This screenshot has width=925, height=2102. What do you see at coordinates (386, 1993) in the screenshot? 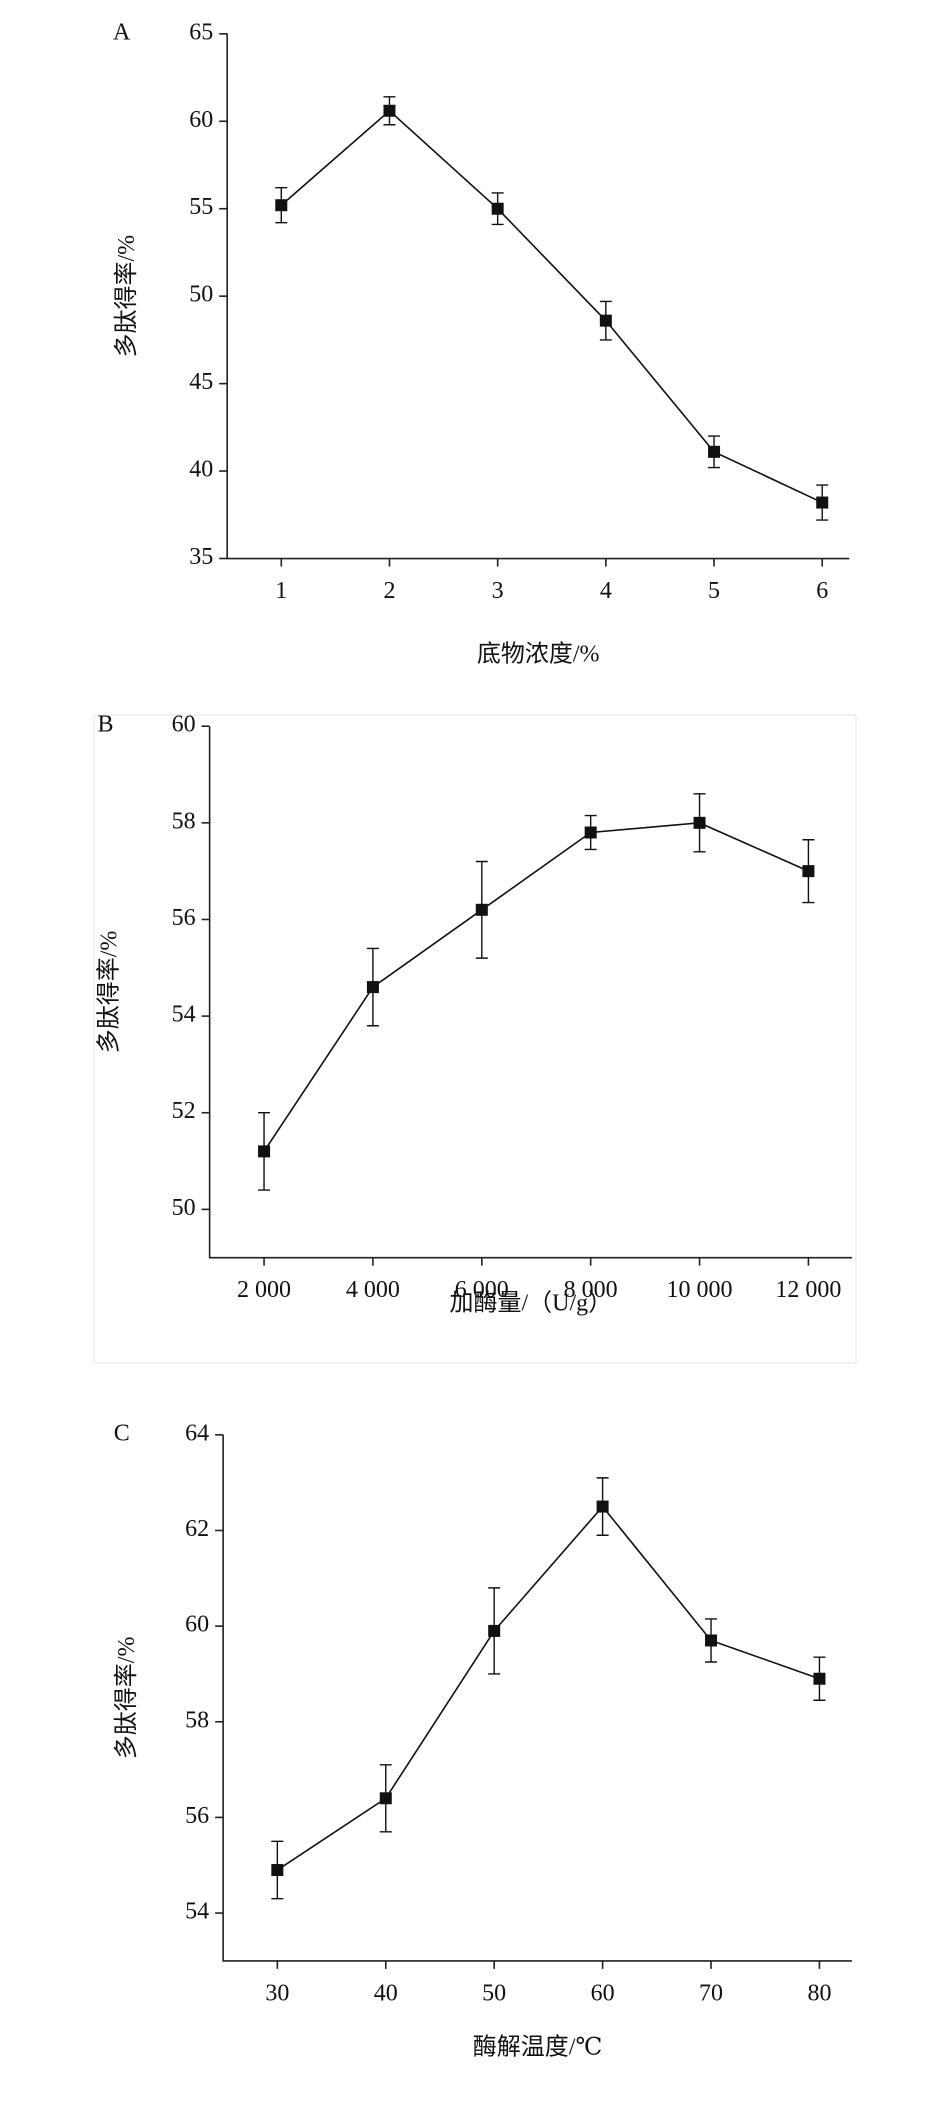
I see `x-tick-label: 40` at bounding box center [386, 1993].